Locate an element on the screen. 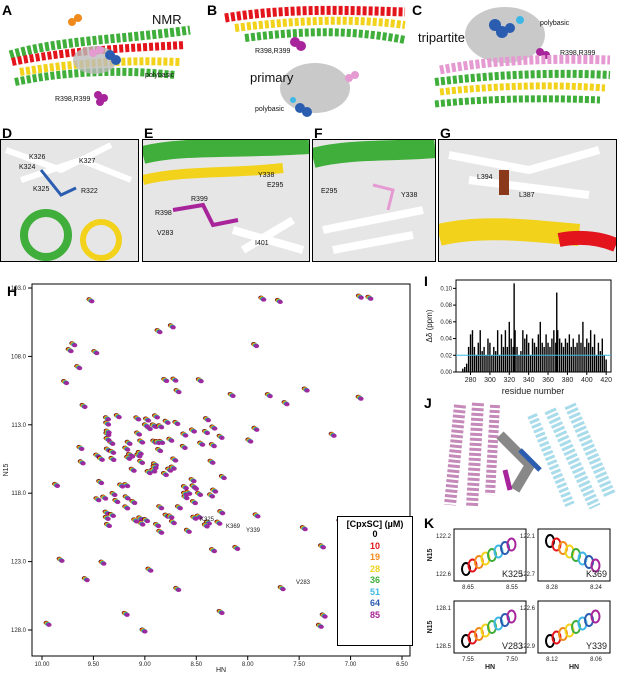 This screenshot has width=617, height=674. zoom-k369: K369 122.1 122.7 8.28 8.24 is located at coordinates (565, 559).